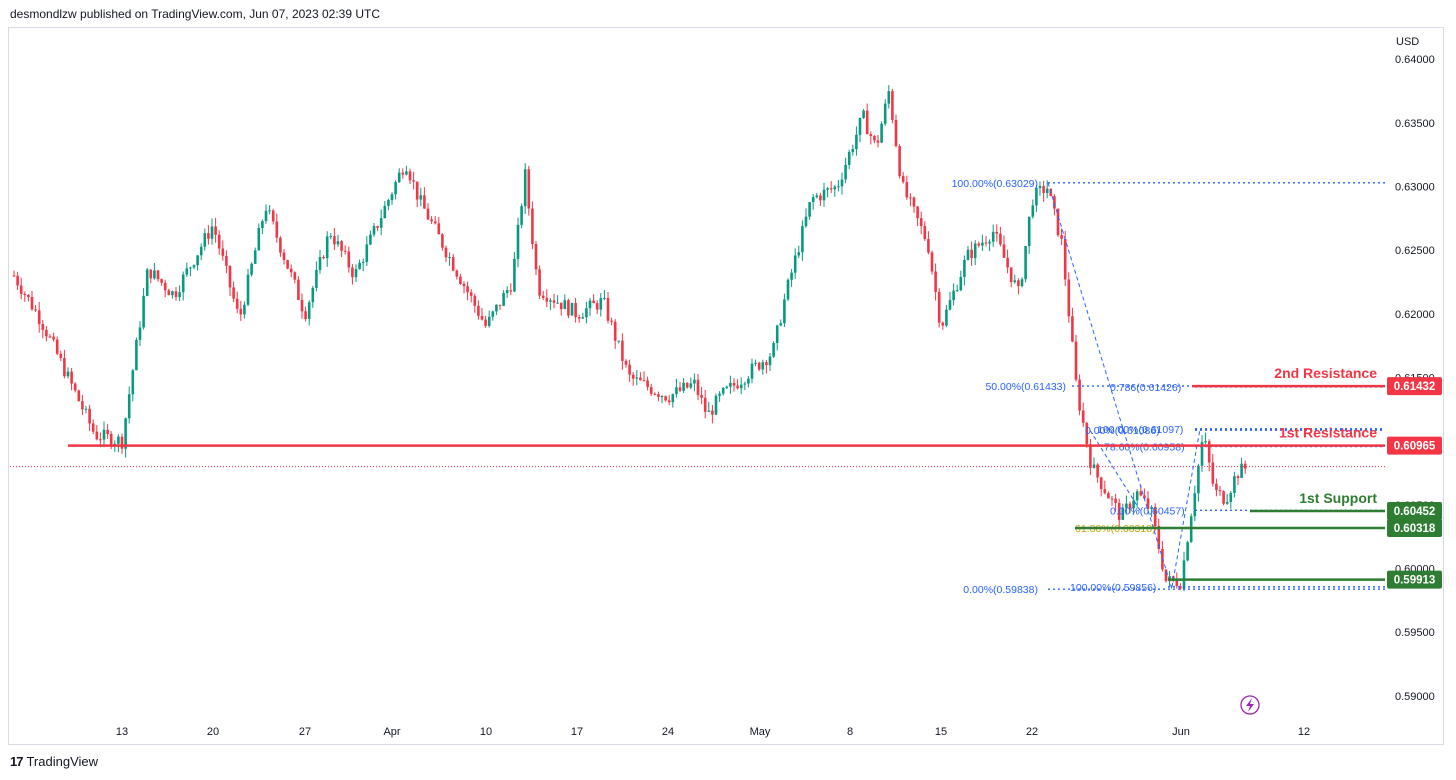 Image resolution: width=1456 pixels, height=780 pixels. What do you see at coordinates (1415, 581) in the screenshot?
I see `price-tag-label: 0.59913` at bounding box center [1415, 581].